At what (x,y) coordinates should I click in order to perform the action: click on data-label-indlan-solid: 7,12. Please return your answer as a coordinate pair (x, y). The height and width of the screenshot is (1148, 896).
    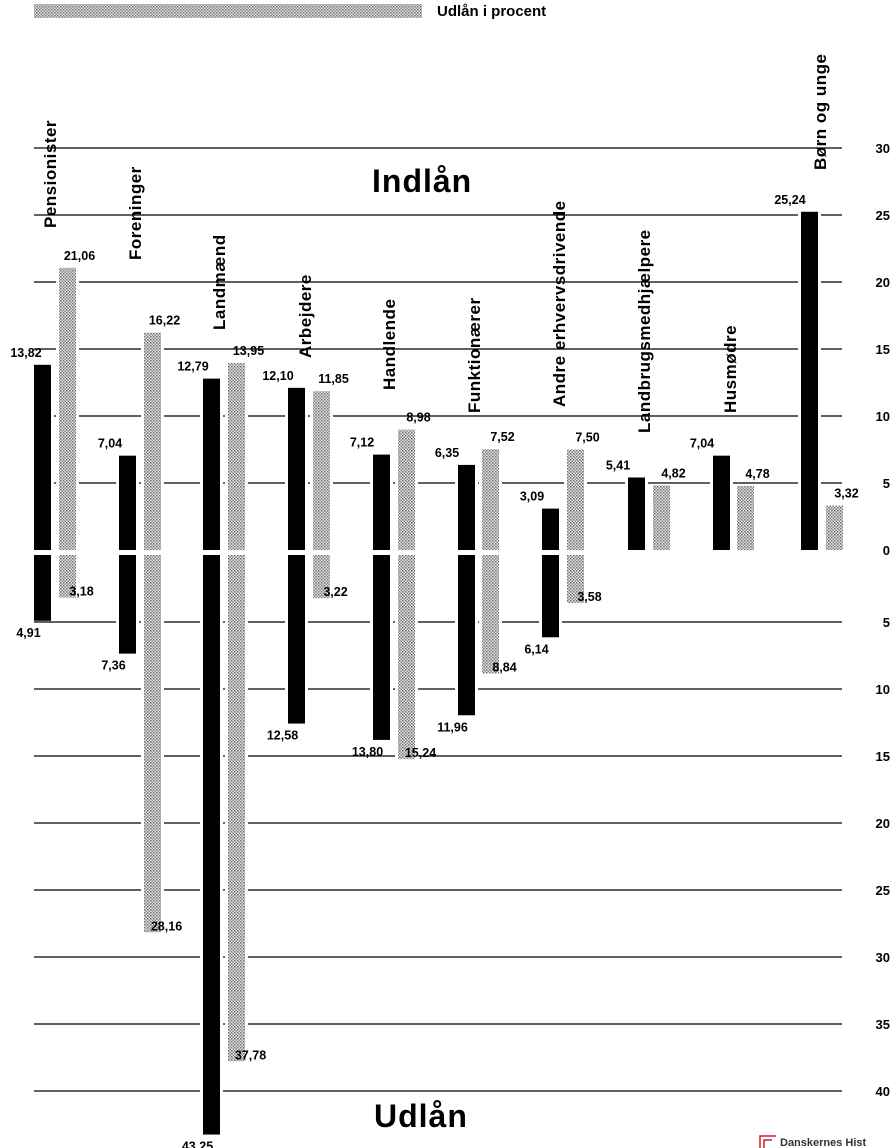
    Looking at the image, I should click on (362, 443).